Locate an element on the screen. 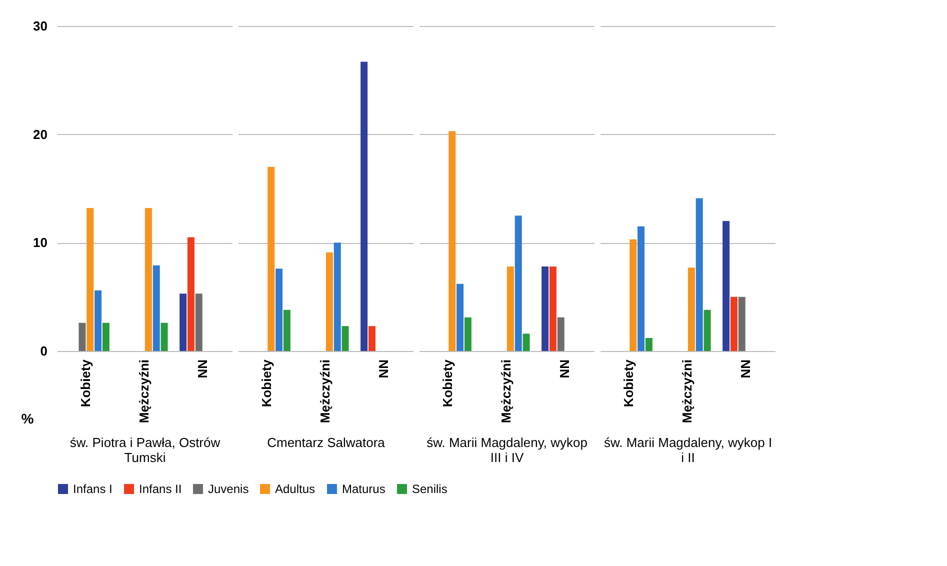 The height and width of the screenshot is (566, 947). x-axis-title: św. Marii Magdaleny, wykop I i II is located at coordinates (688, 450).